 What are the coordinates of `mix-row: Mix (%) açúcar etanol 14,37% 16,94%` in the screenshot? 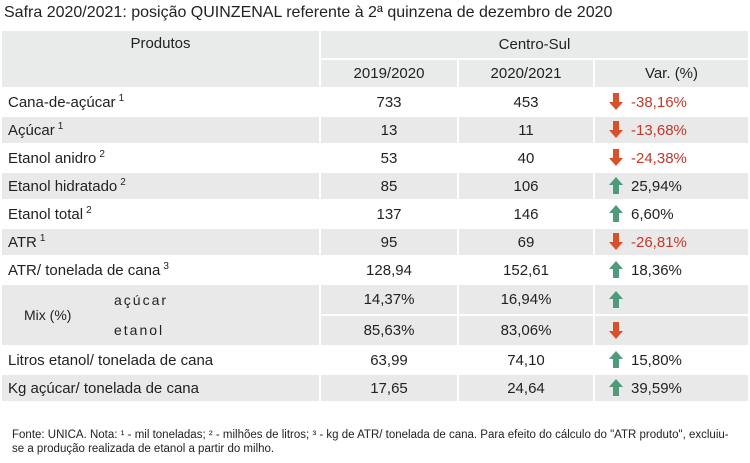 It's located at (375, 315).